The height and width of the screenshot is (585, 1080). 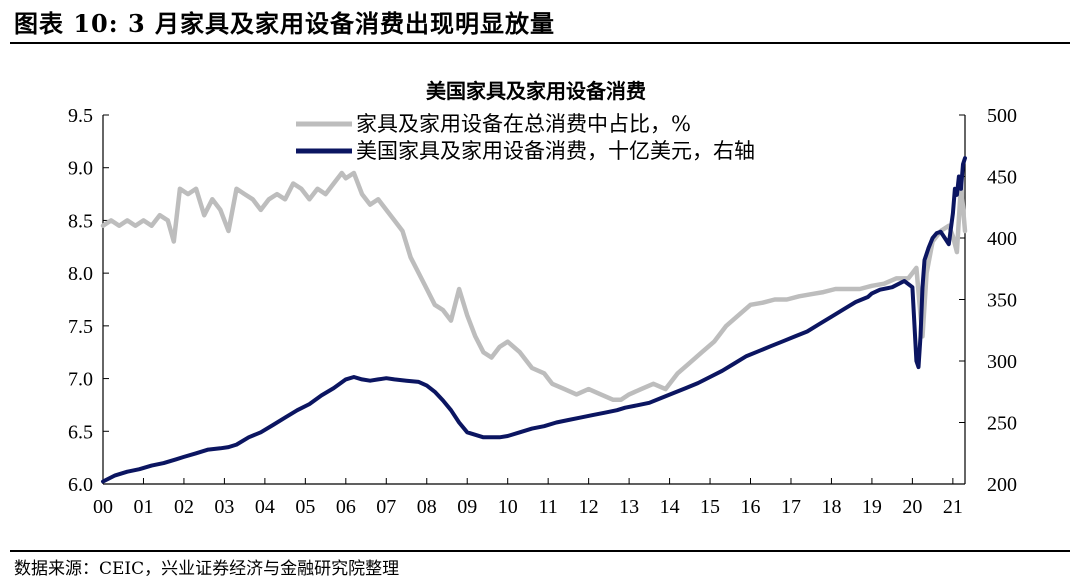 I want to click on x-tick-label: 07, so click(x=386, y=507).